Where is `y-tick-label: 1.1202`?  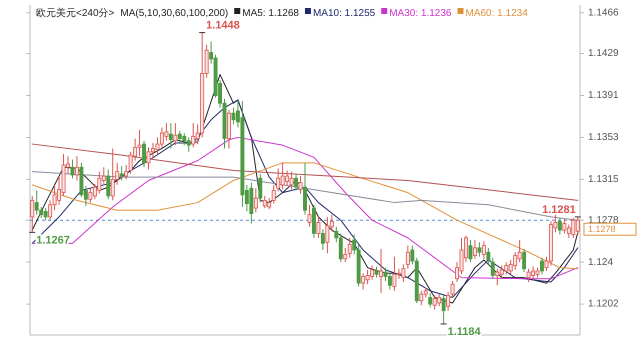
y-tick-label: 1.1202 is located at coordinates (604, 304).